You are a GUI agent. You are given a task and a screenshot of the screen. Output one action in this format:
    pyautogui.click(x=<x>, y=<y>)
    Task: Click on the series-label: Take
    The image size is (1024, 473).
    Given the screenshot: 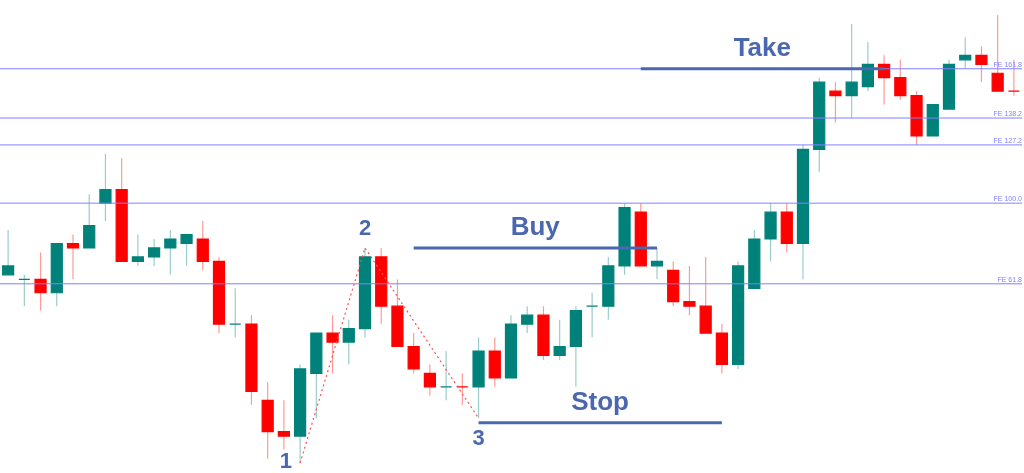 What is the action you would take?
    pyautogui.click(x=762, y=46)
    